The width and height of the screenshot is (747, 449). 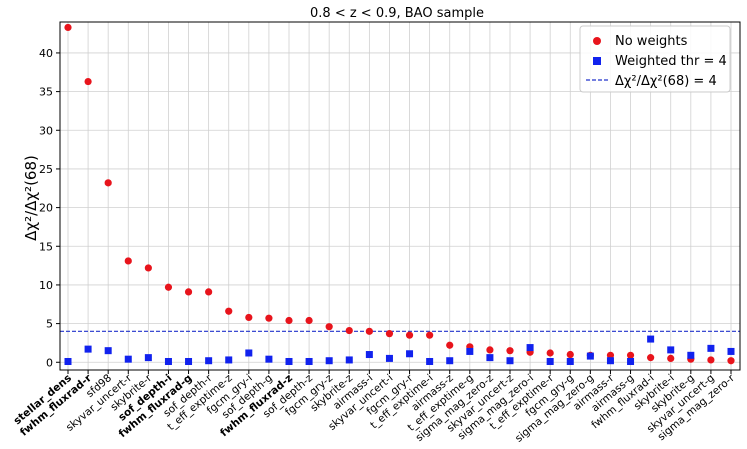 I want to click on legend-label-weighted: Weighted thr = 4, so click(x=671, y=61).